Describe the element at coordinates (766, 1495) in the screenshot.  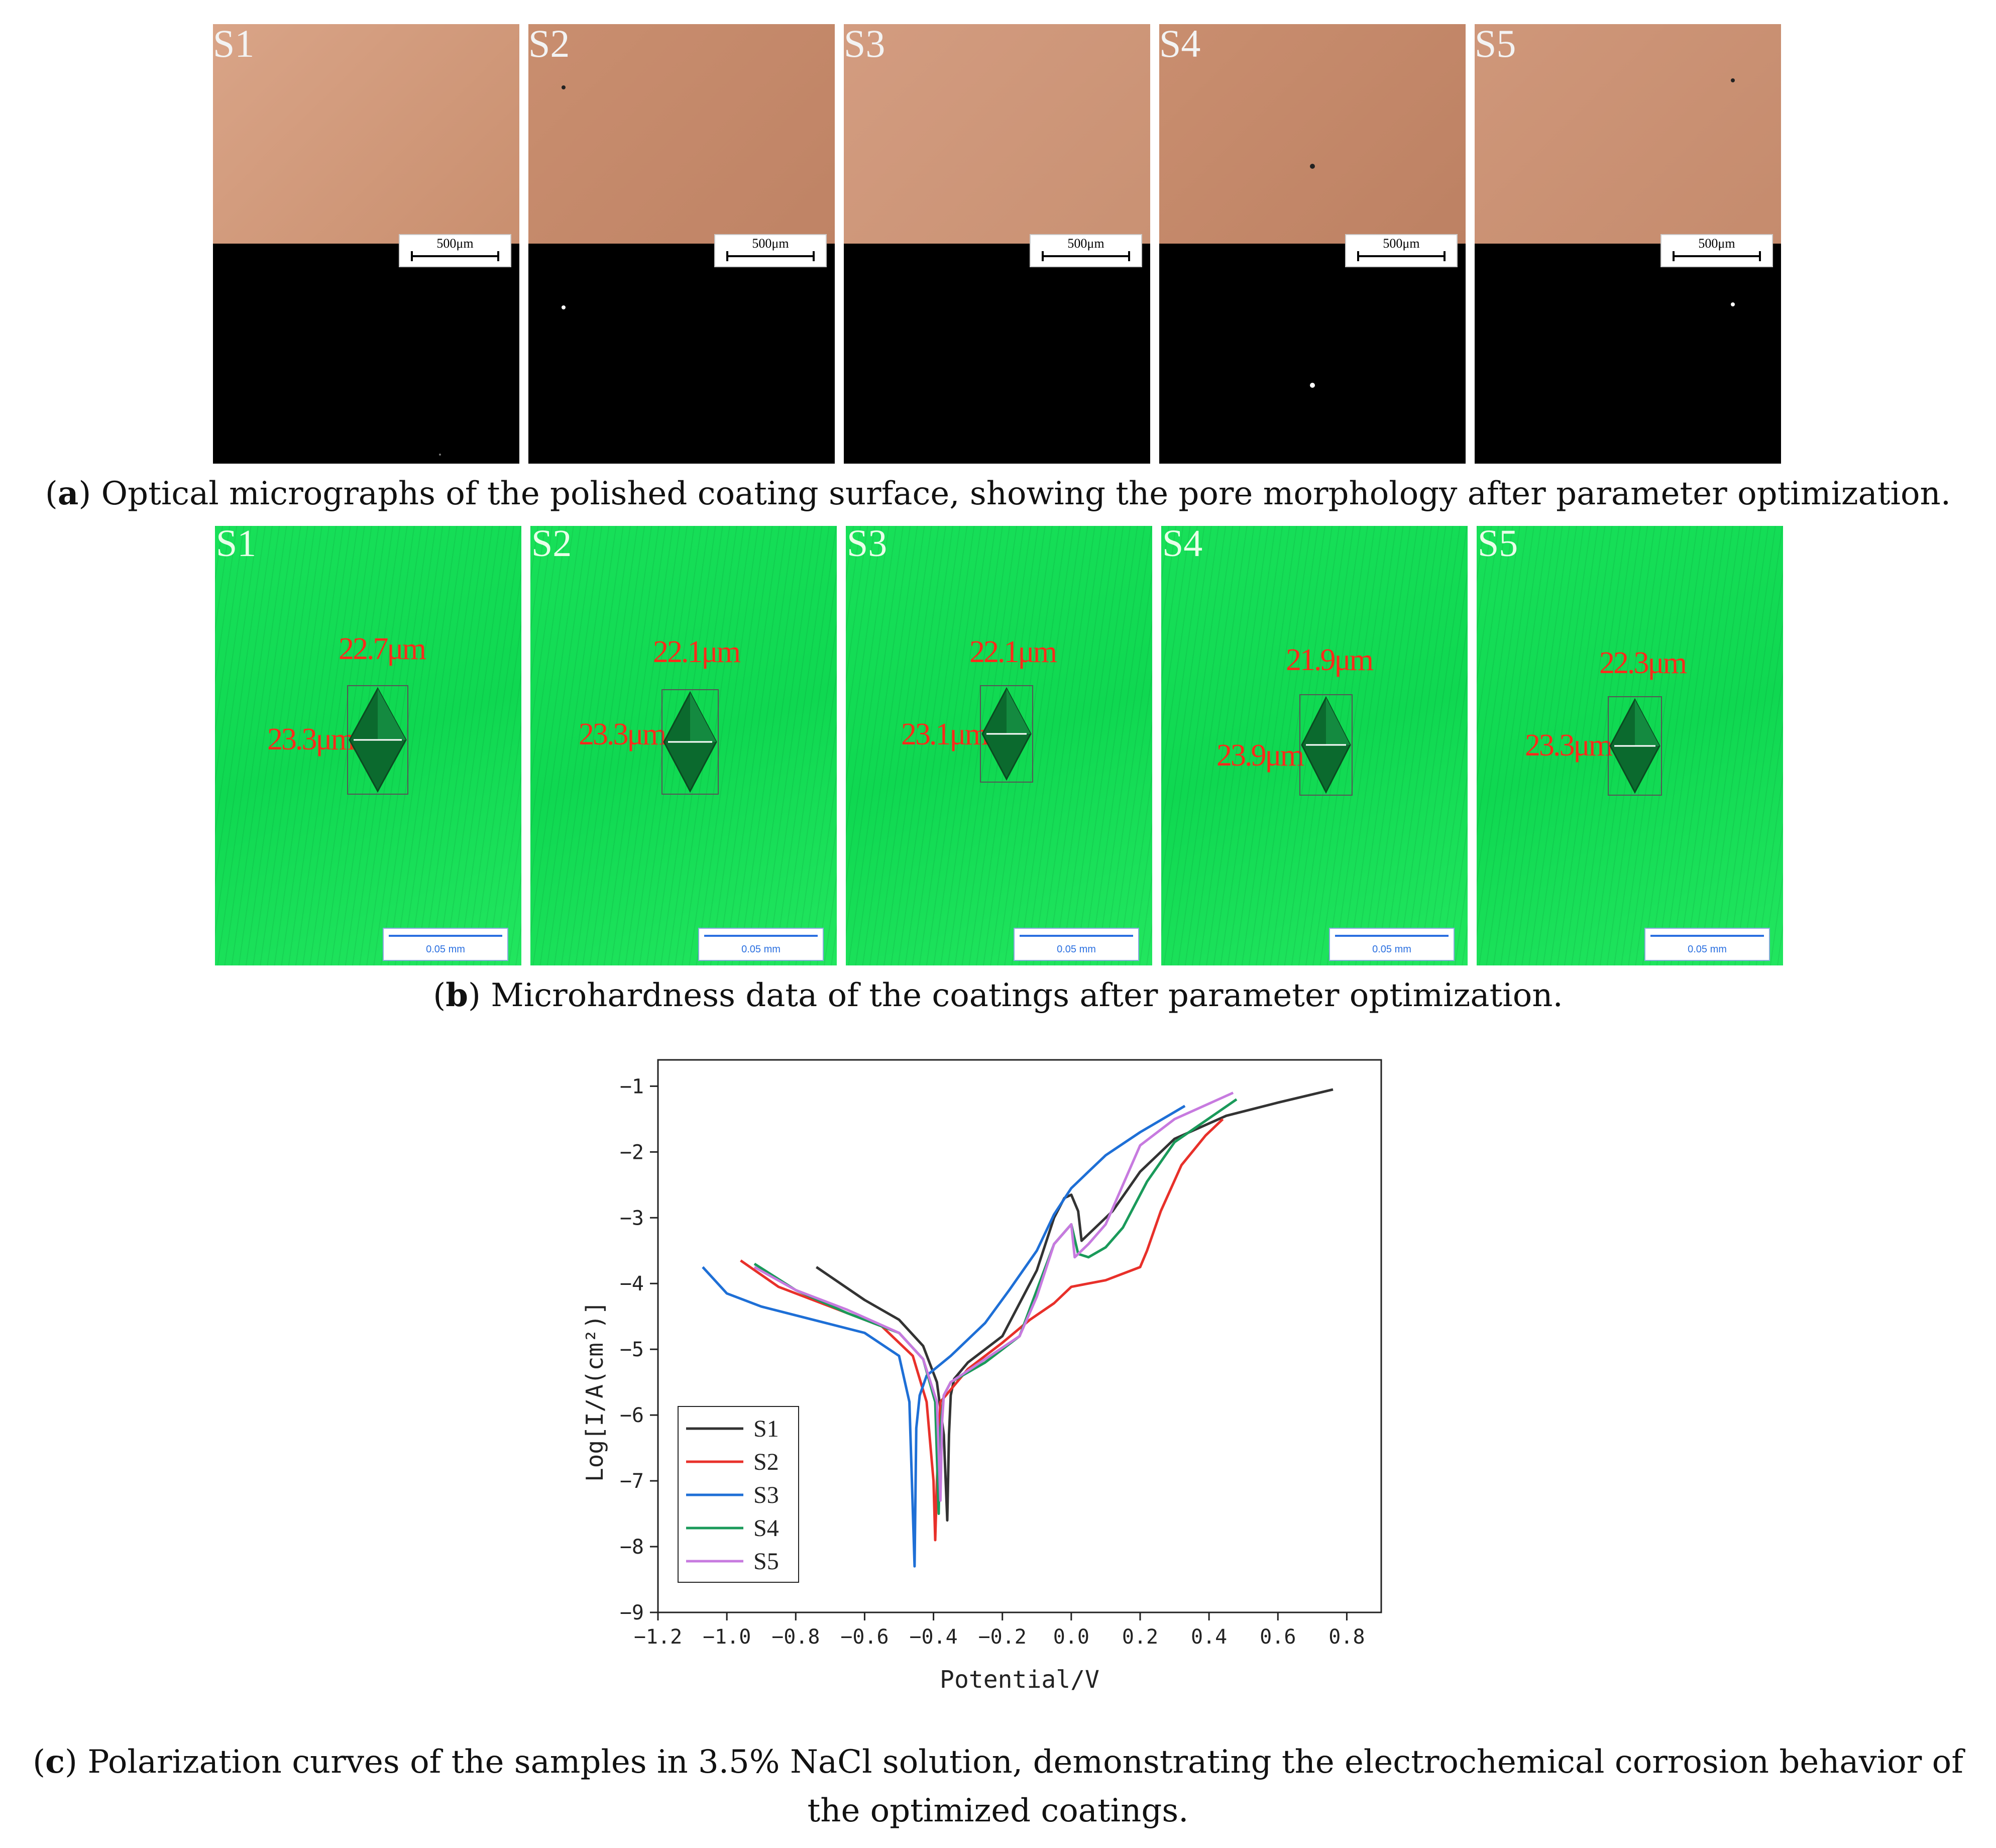
I see `legend-label-s3: S3` at that location.